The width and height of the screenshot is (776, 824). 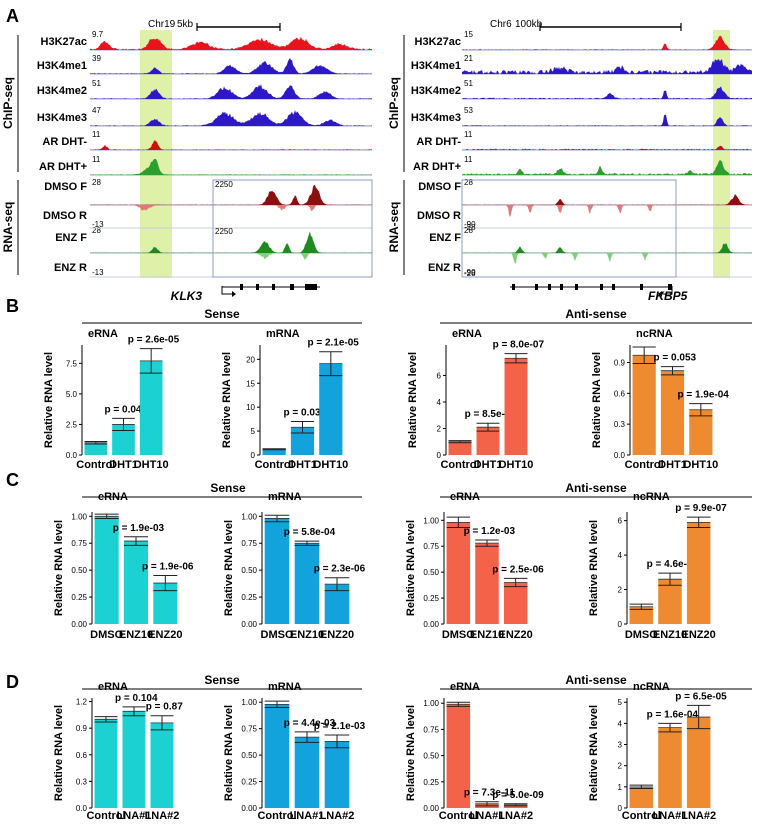 I want to click on y-tick-label: 0.00, so click(x=249, y=624).